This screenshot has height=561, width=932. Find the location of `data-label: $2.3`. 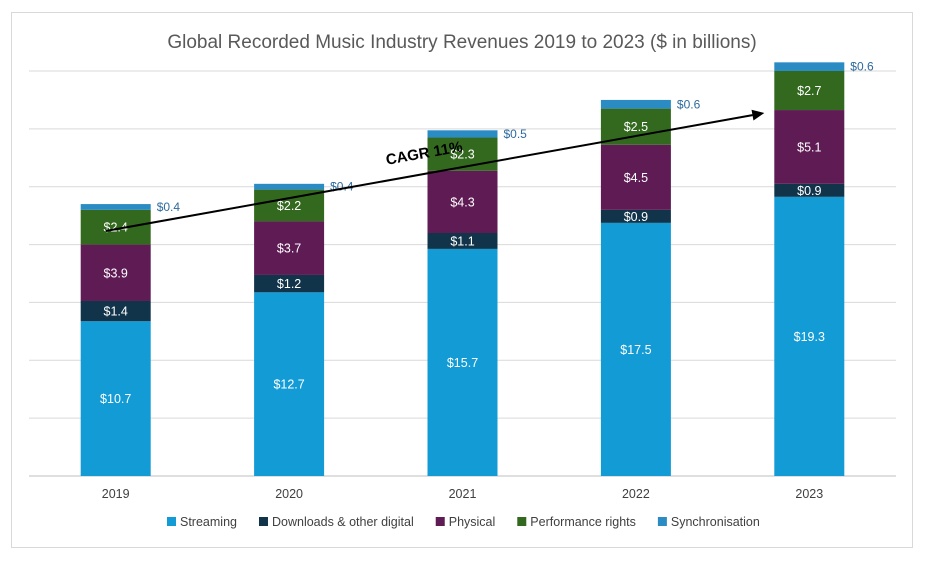

data-label: $2.3 is located at coordinates (462, 155).